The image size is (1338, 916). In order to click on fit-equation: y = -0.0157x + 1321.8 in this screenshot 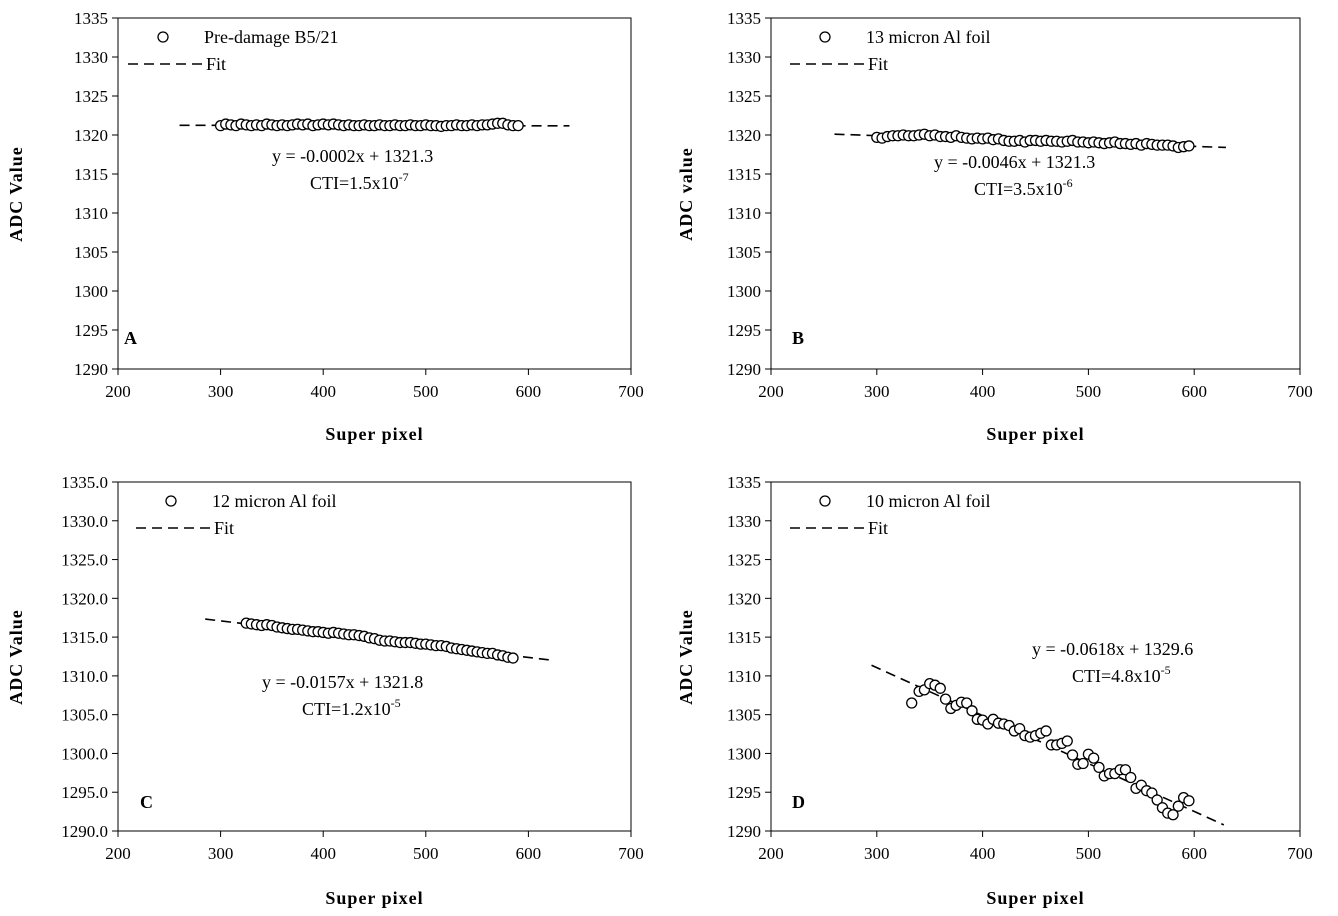, I will do `click(342, 682)`.